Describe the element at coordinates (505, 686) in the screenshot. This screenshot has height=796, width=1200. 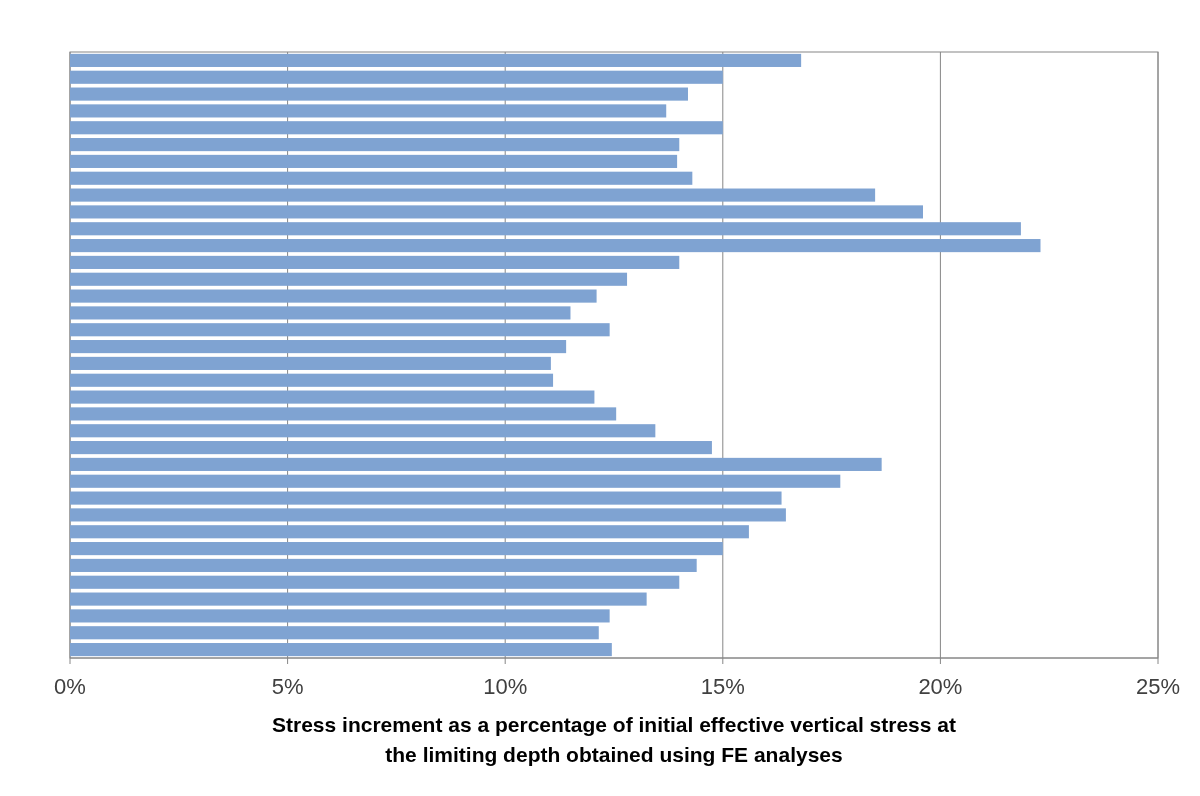
I see `x-tick-label: 10%` at that location.